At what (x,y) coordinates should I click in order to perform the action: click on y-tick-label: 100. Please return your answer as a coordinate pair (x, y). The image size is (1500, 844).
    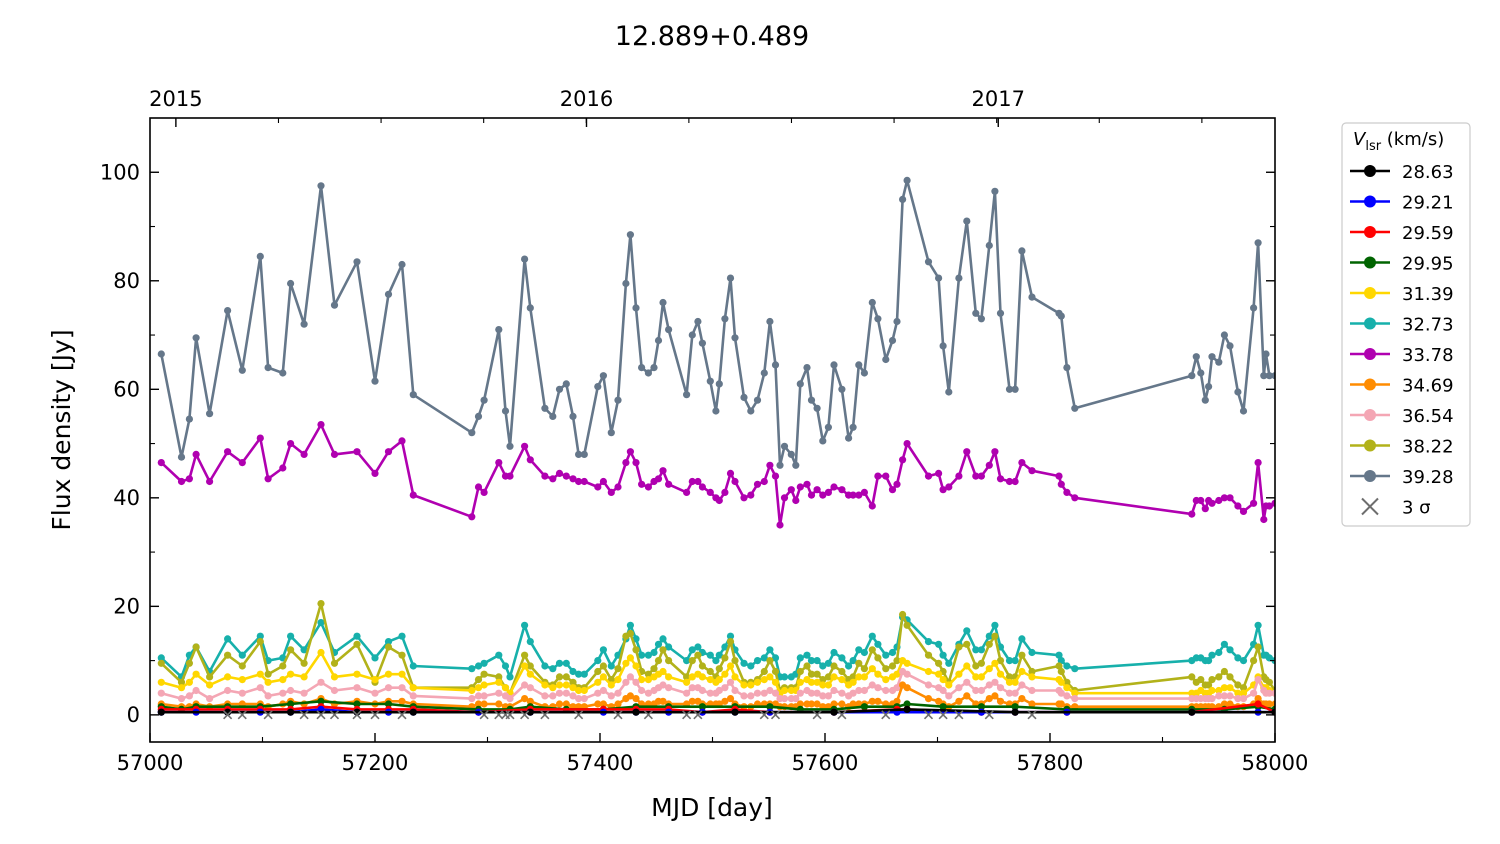
    Looking at the image, I should click on (120, 172).